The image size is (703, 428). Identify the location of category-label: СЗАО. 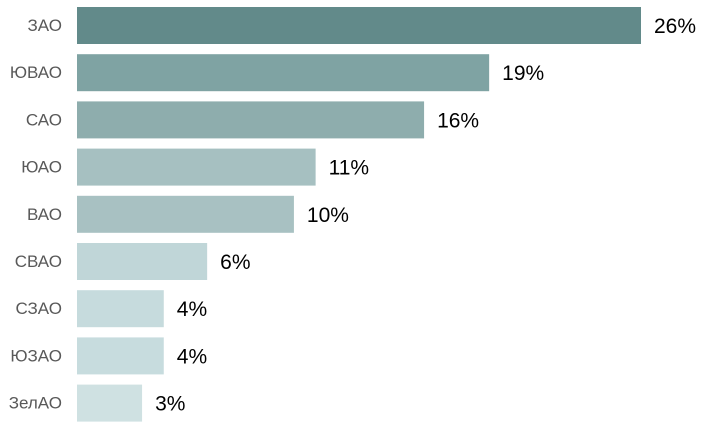
(38, 308).